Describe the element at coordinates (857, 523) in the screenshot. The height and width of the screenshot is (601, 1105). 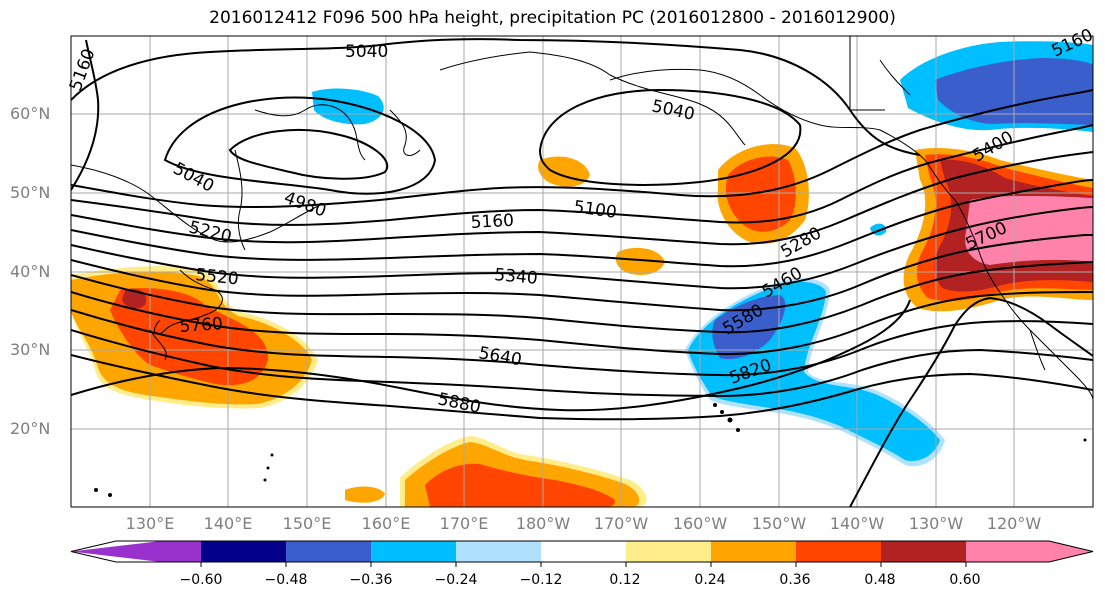
I see `lon-label: 140°W` at that location.